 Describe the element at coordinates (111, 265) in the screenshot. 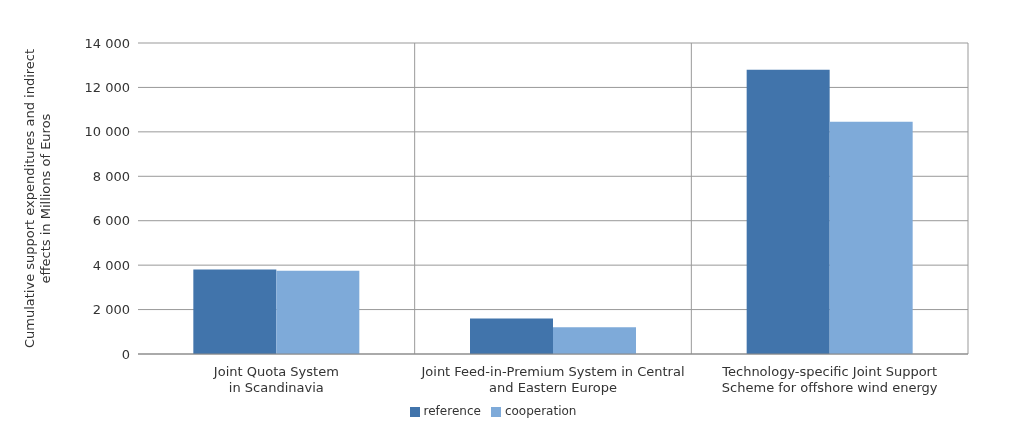

I see `y-tick-label: 4 000` at that location.